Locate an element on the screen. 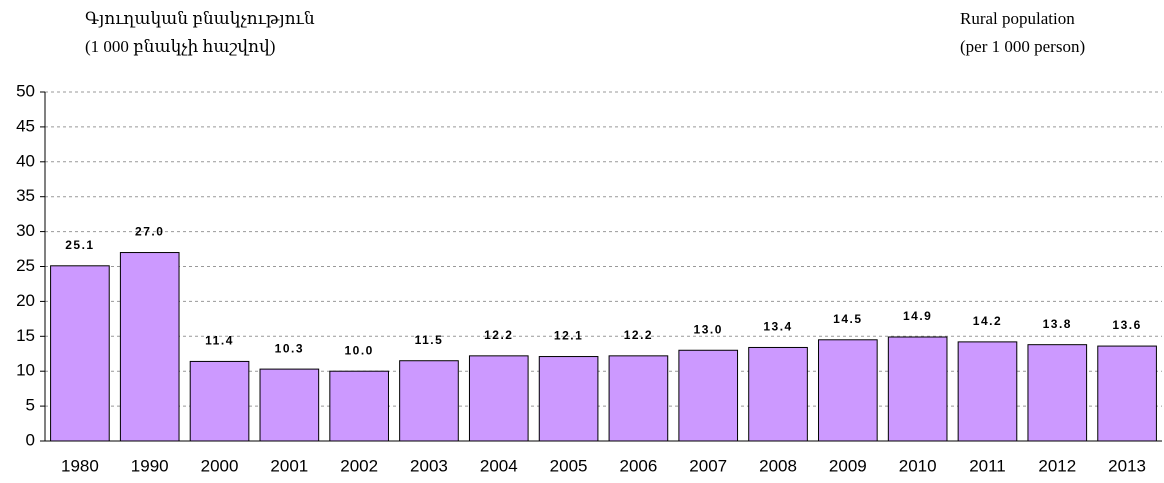  x-tick-label: 2013 is located at coordinates (1127, 465).